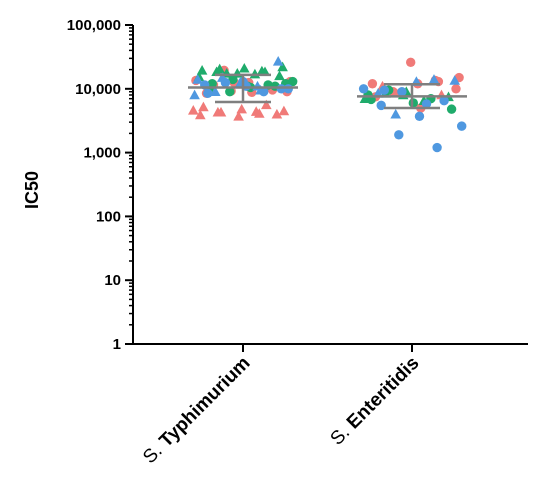 This screenshot has height=496, width=550. What do you see at coordinates (117, 344) in the screenshot?
I see `y-tick-label: 1` at bounding box center [117, 344].